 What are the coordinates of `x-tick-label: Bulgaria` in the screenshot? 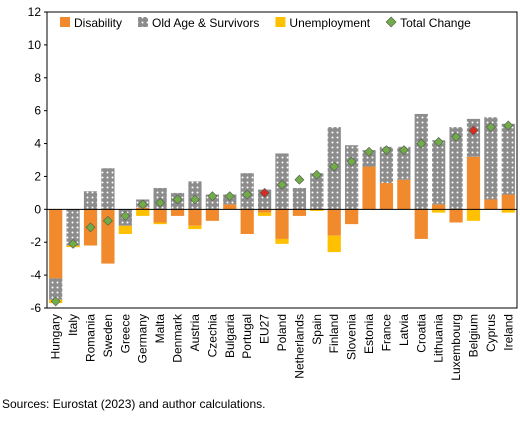 It's located at (230, 336).